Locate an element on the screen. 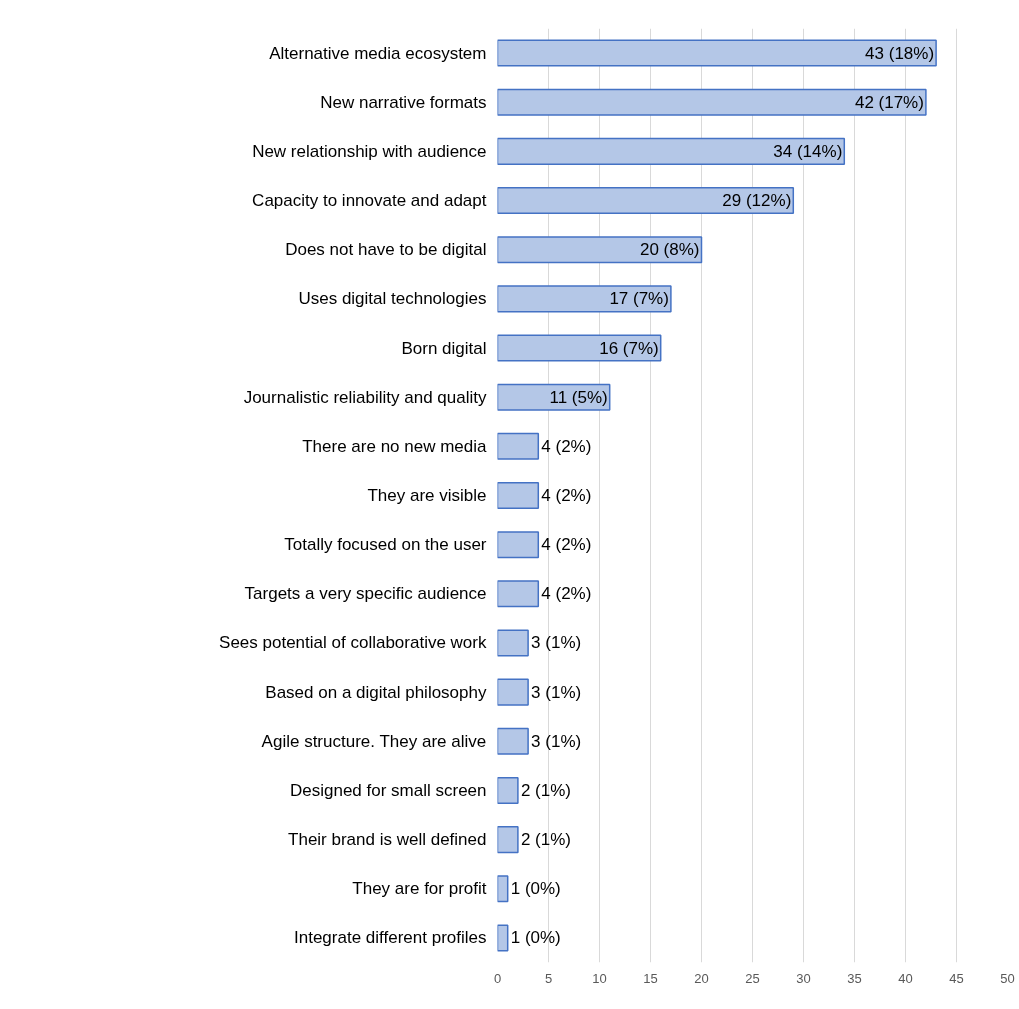 The width and height of the screenshot is (1019, 1009). y-tick-label: Capacity to innovate and adapt is located at coordinates (369, 201).